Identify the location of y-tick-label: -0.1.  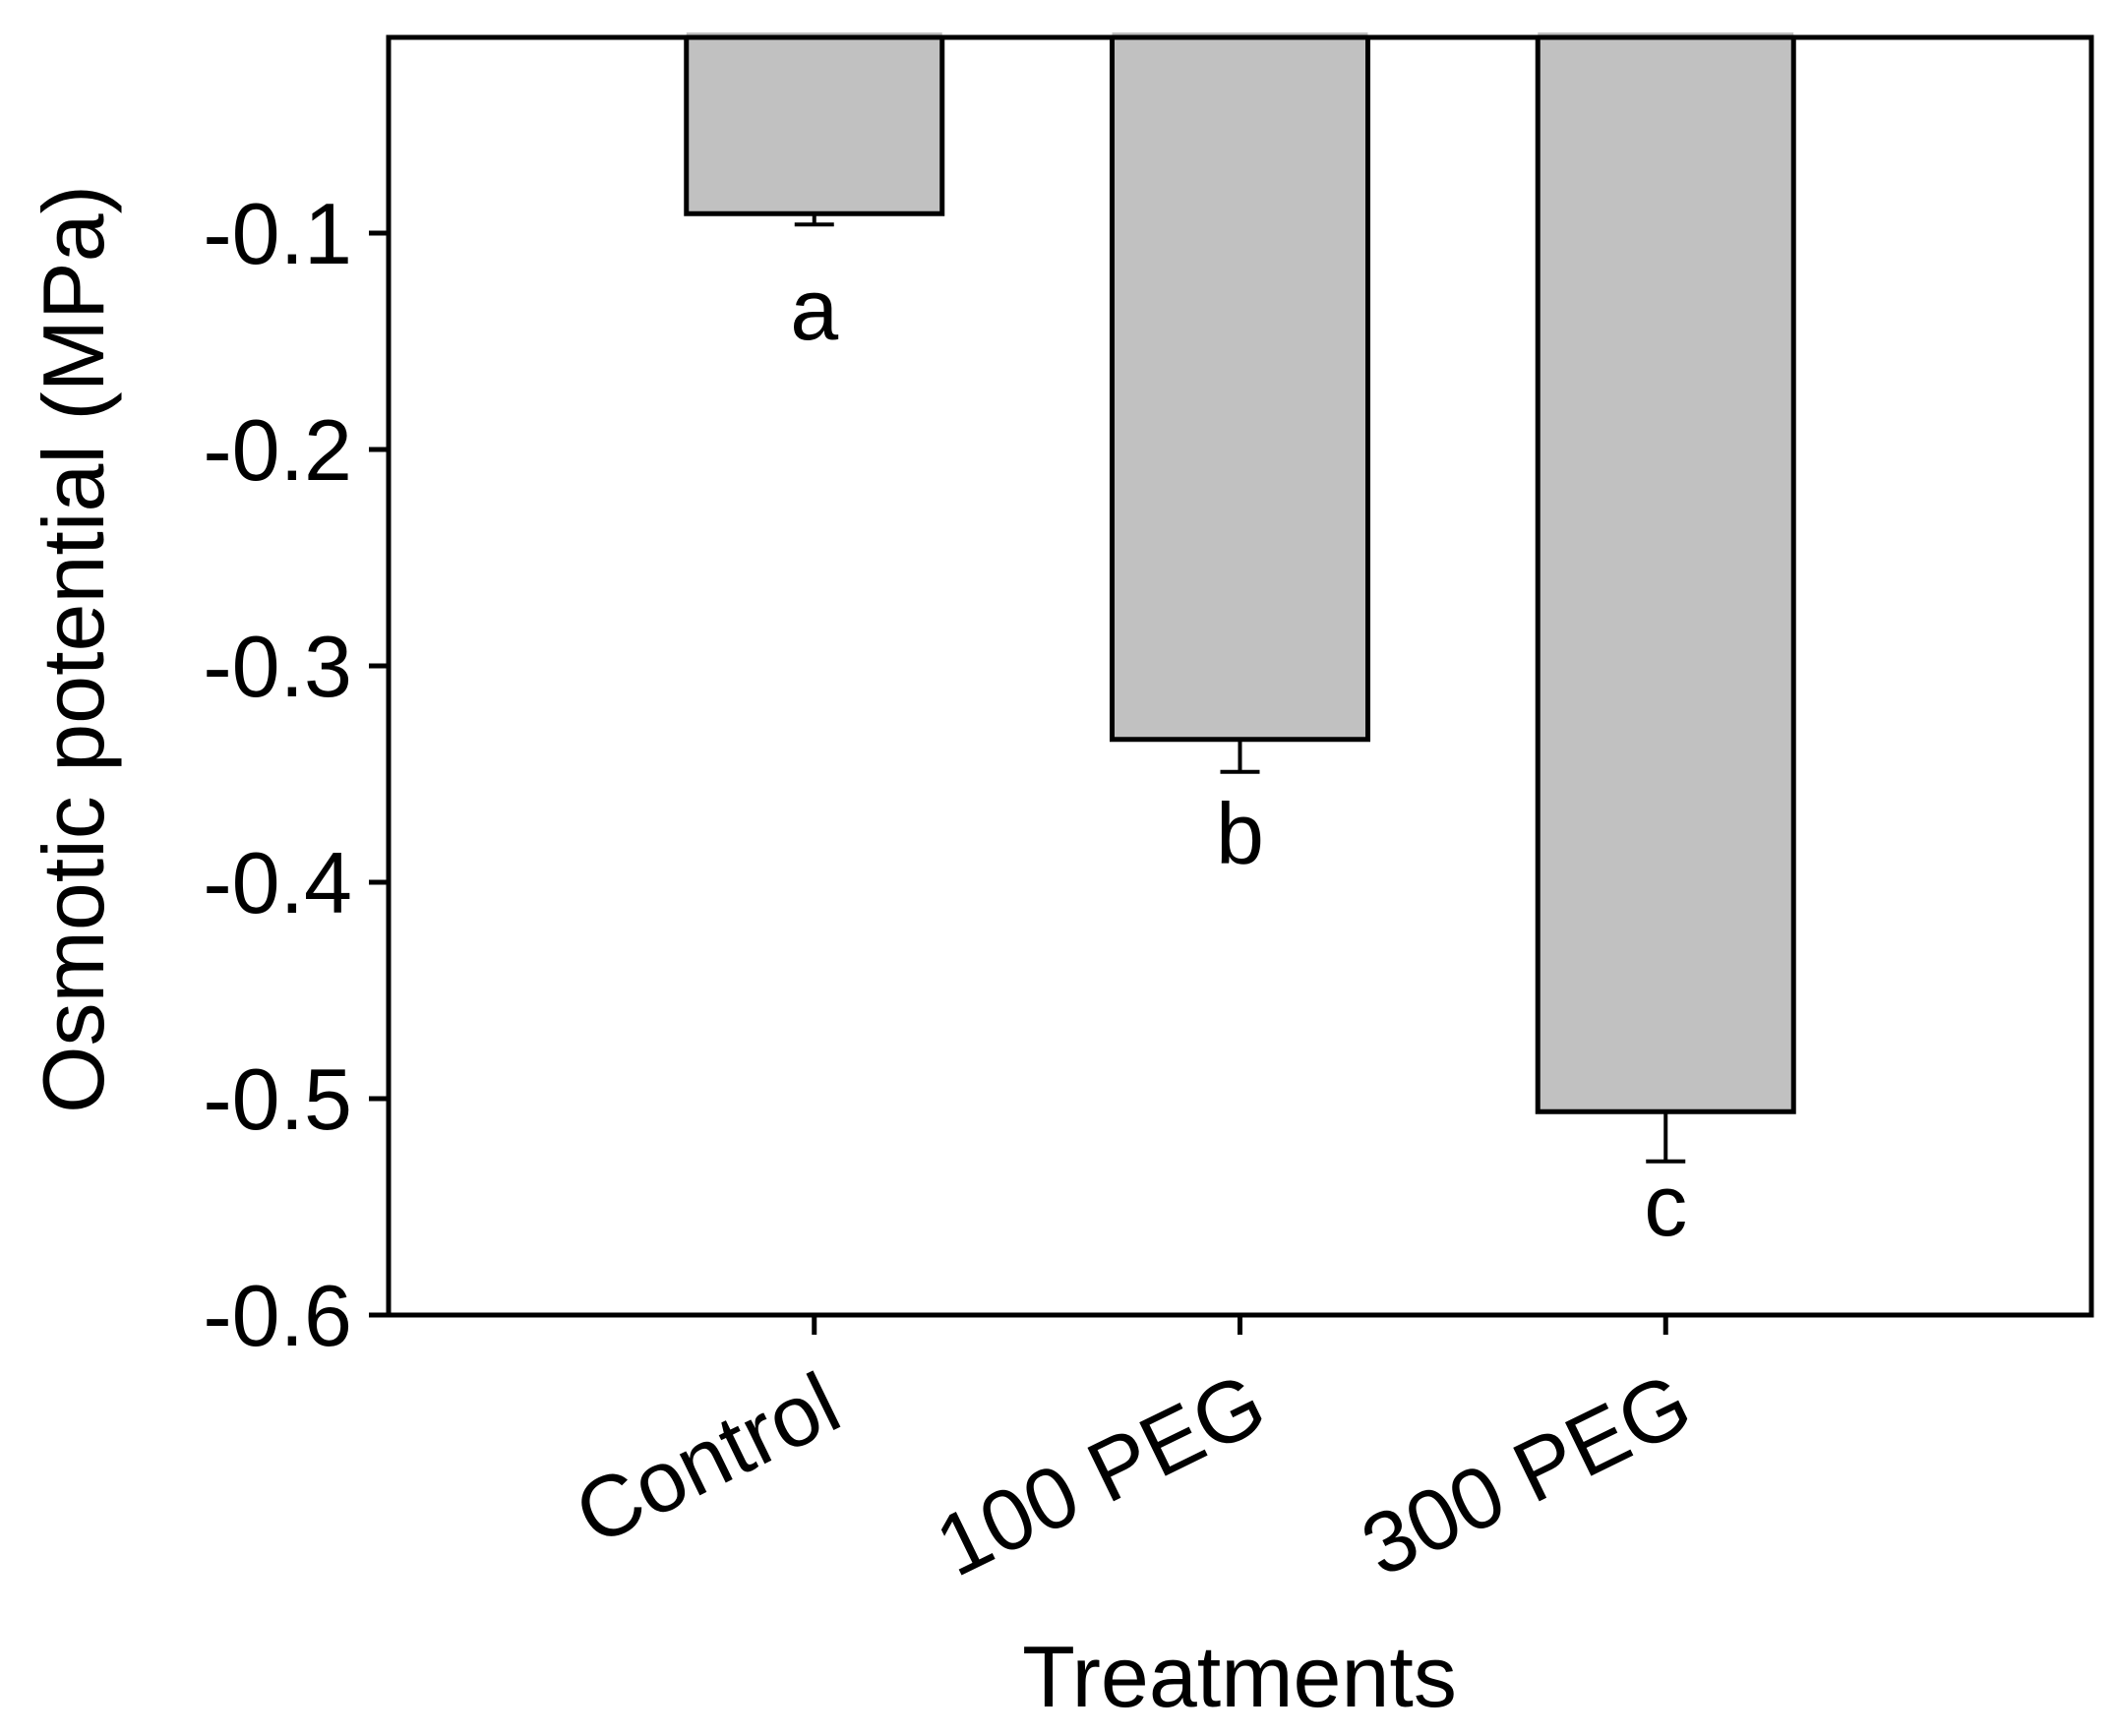
(277, 233).